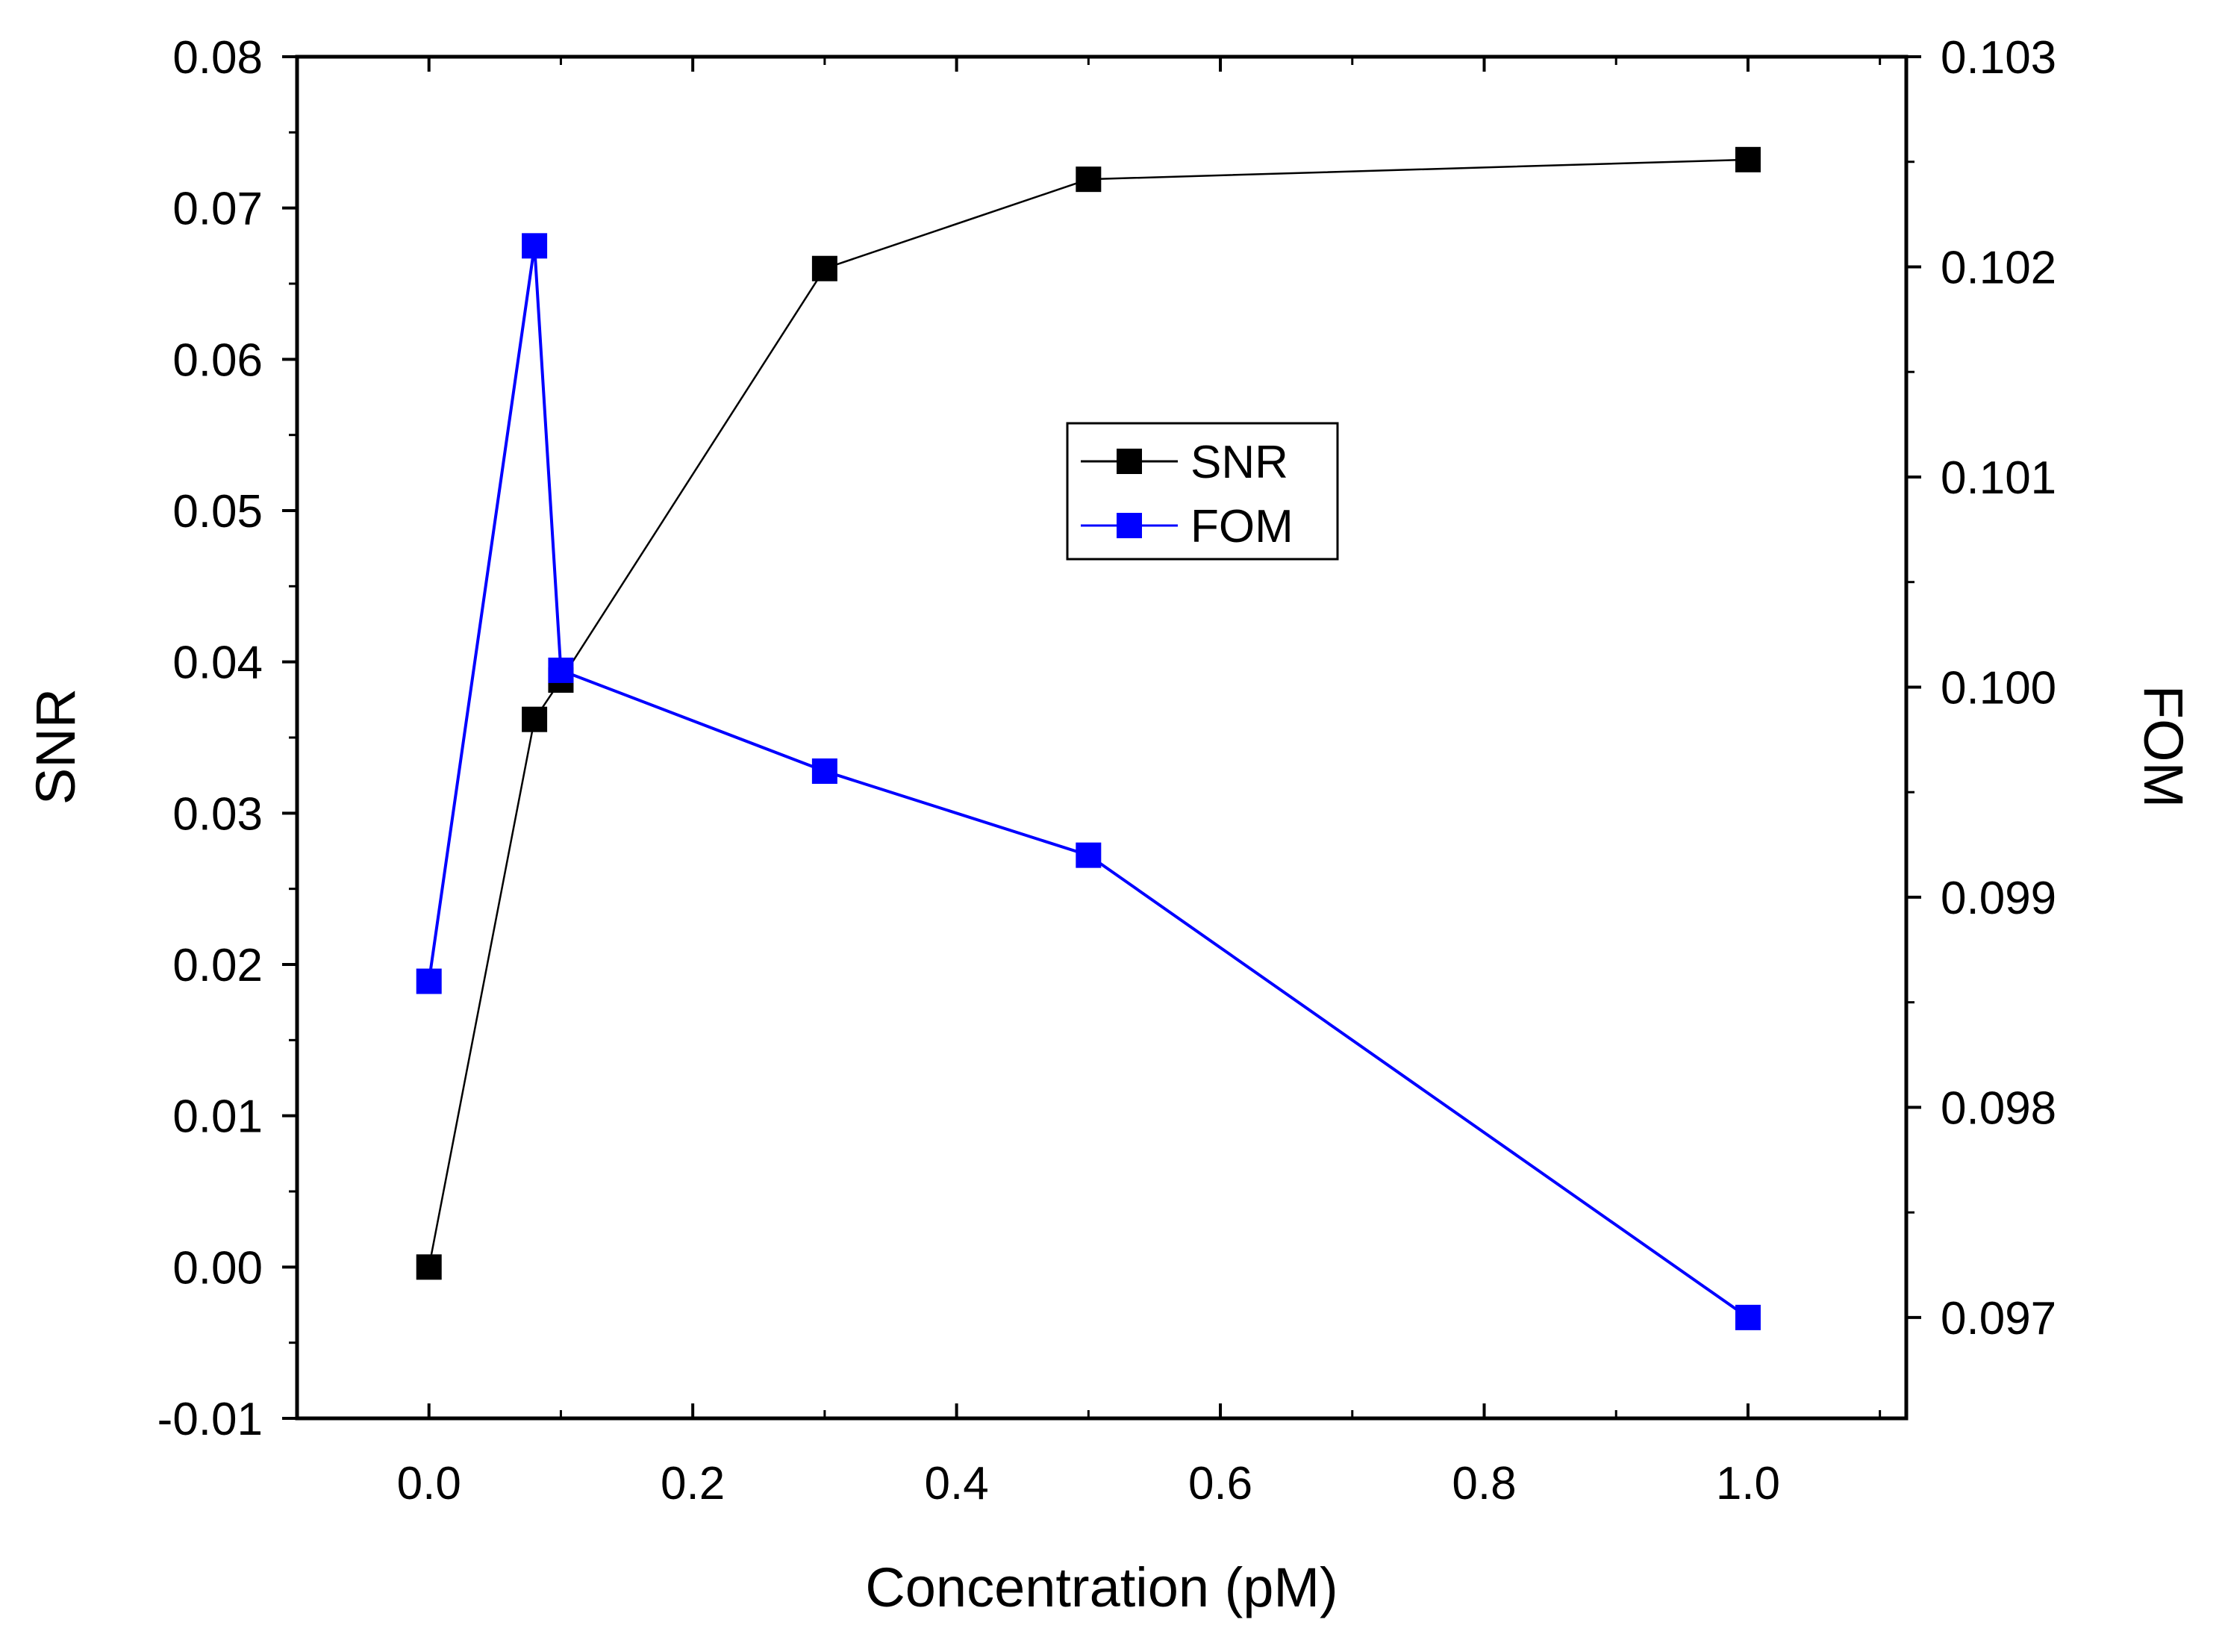  What do you see at coordinates (217, 210) in the screenshot?
I see `y-tick-label: 0.07` at bounding box center [217, 210].